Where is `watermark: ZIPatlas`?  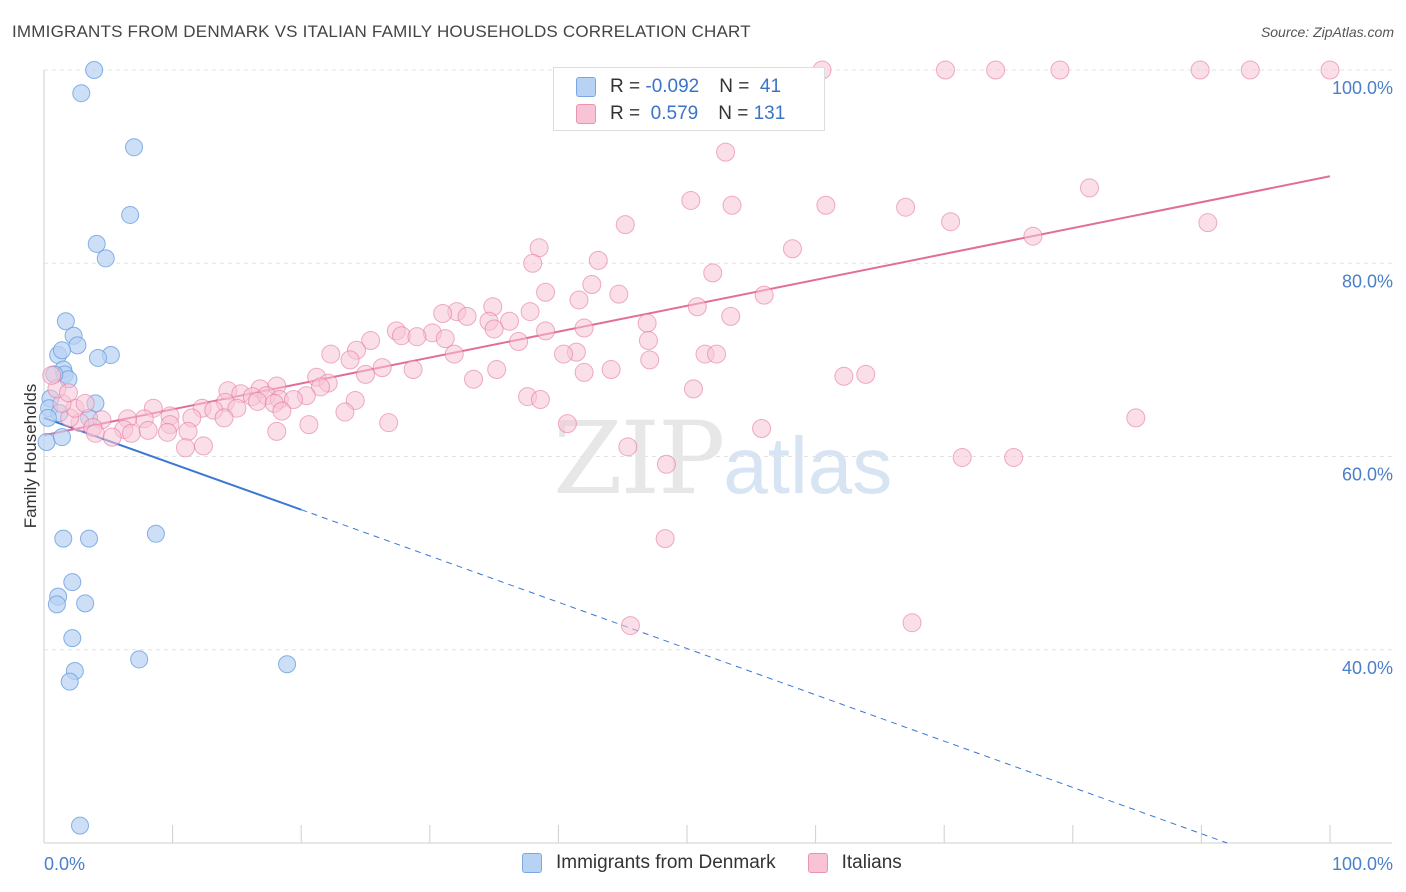 watermark: ZIPatlas is located at coordinates (722, 458).